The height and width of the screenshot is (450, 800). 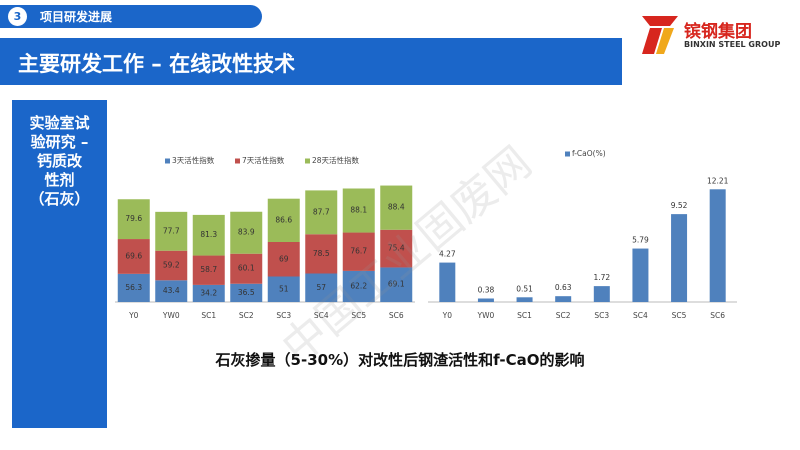 I want to click on value-label: 62.2, so click(x=358, y=285).